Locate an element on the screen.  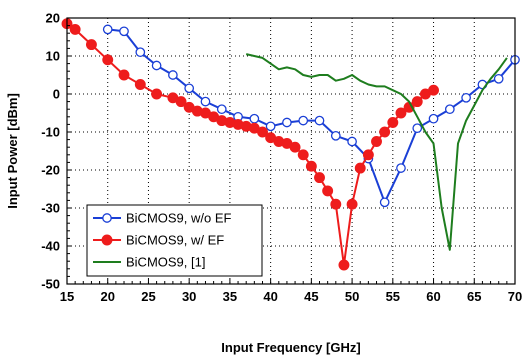
x-tick-label-11: 70 is located at coordinates (515, 296).